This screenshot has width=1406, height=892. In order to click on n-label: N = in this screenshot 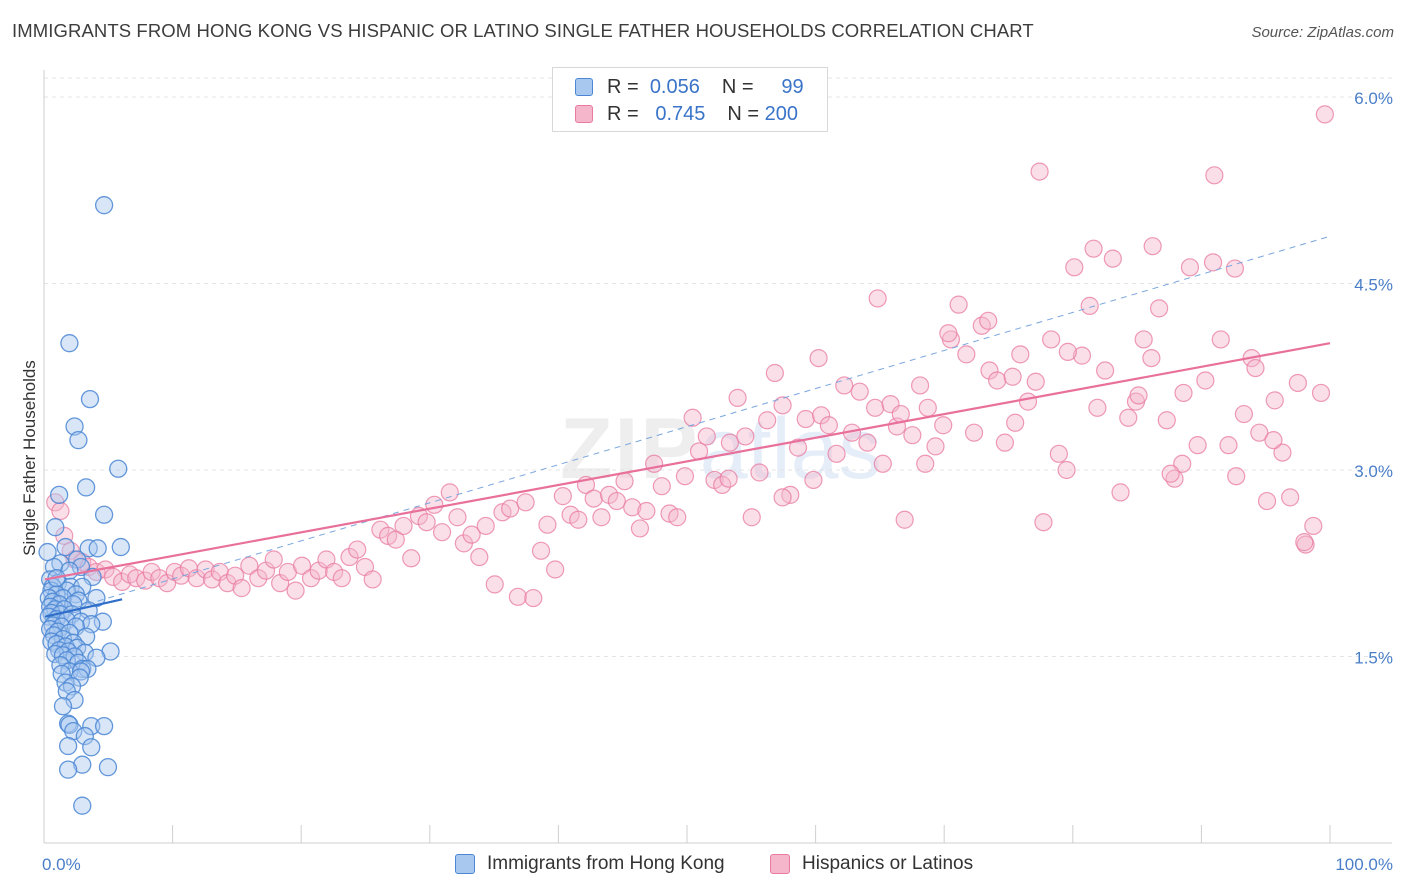, I will do `click(743, 113)`.